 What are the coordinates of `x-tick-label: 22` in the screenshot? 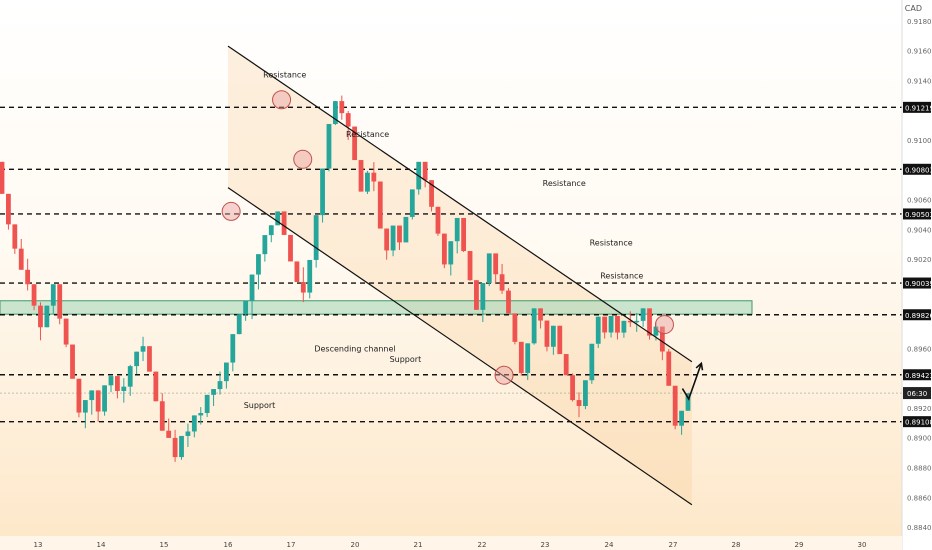 It's located at (482, 545).